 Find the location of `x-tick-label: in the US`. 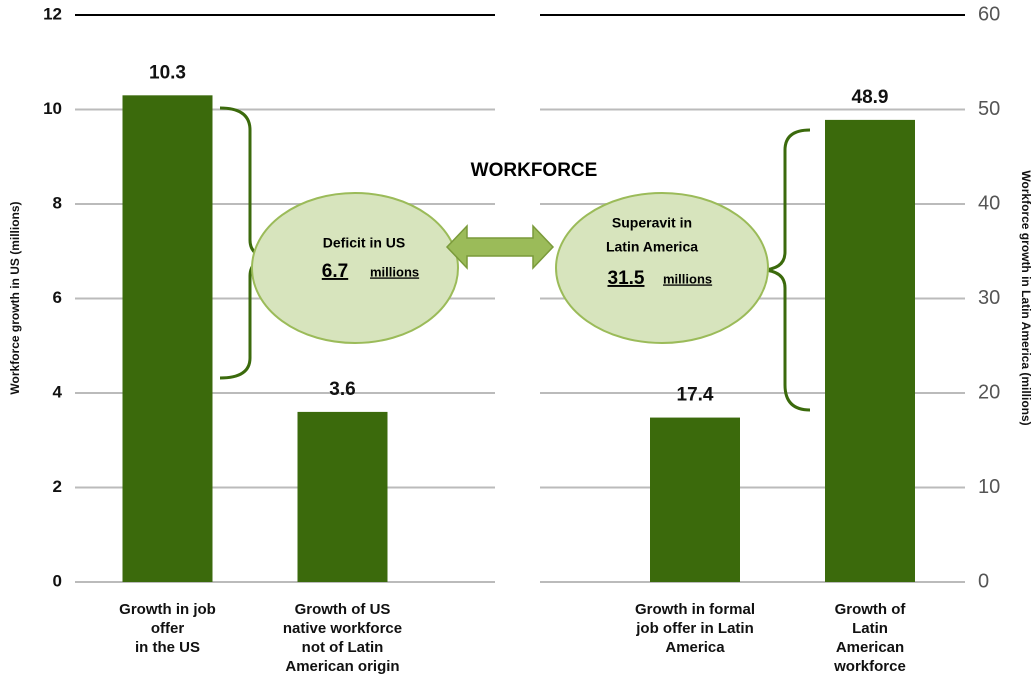

x-tick-label: in the US is located at coordinates (167, 647).